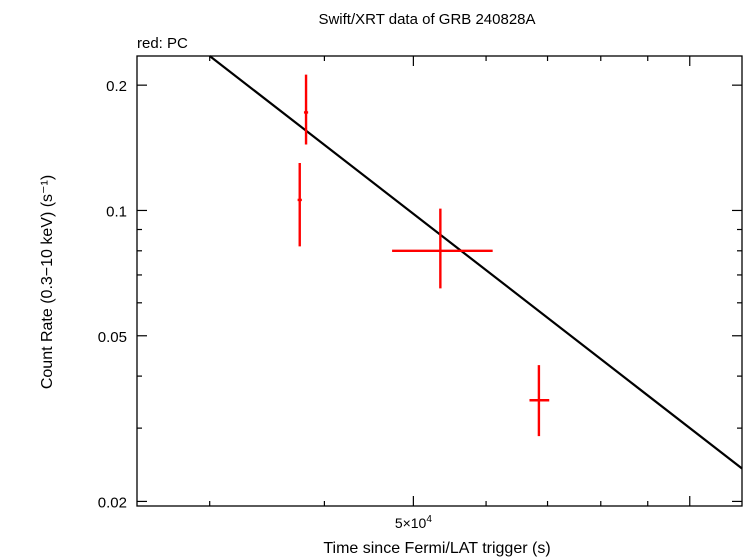 This screenshot has width=746, height=558. Describe the element at coordinates (116, 86) in the screenshot. I see `y-tick-label: 0.2` at that location.